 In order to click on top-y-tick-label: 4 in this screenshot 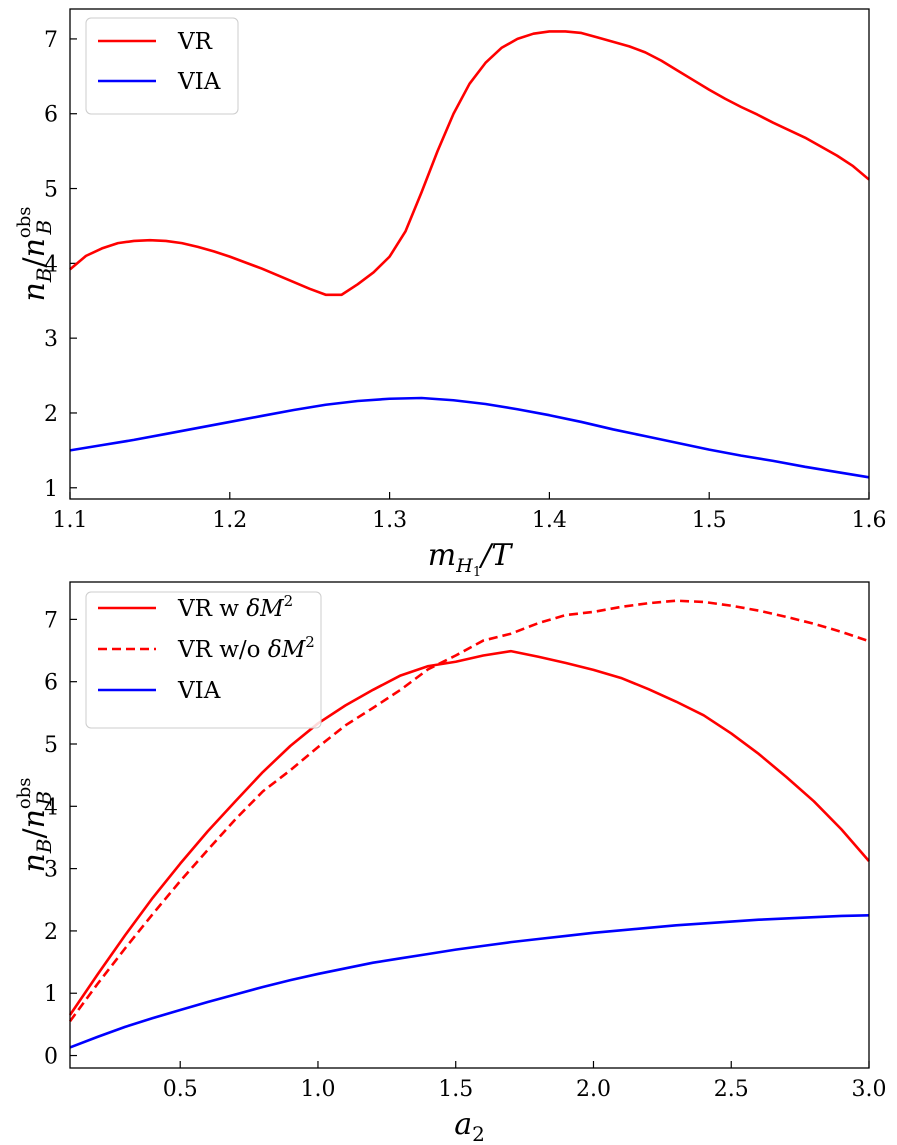, I will do `click(51, 264)`.